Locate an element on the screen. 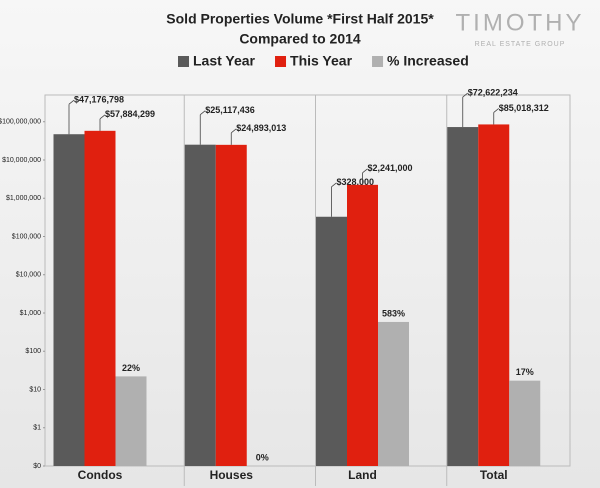  y-tick-label: $100 is located at coordinates (33, 351).